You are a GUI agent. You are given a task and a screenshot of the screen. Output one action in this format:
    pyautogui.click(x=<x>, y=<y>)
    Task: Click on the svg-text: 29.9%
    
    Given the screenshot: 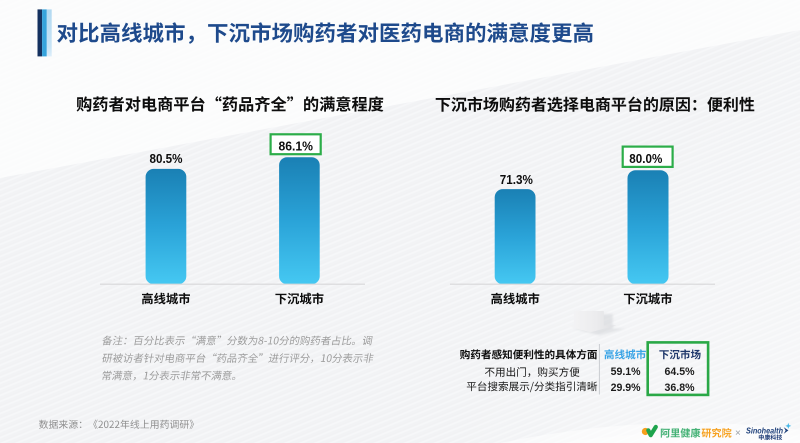 What is the action you would take?
    pyautogui.click(x=626, y=388)
    